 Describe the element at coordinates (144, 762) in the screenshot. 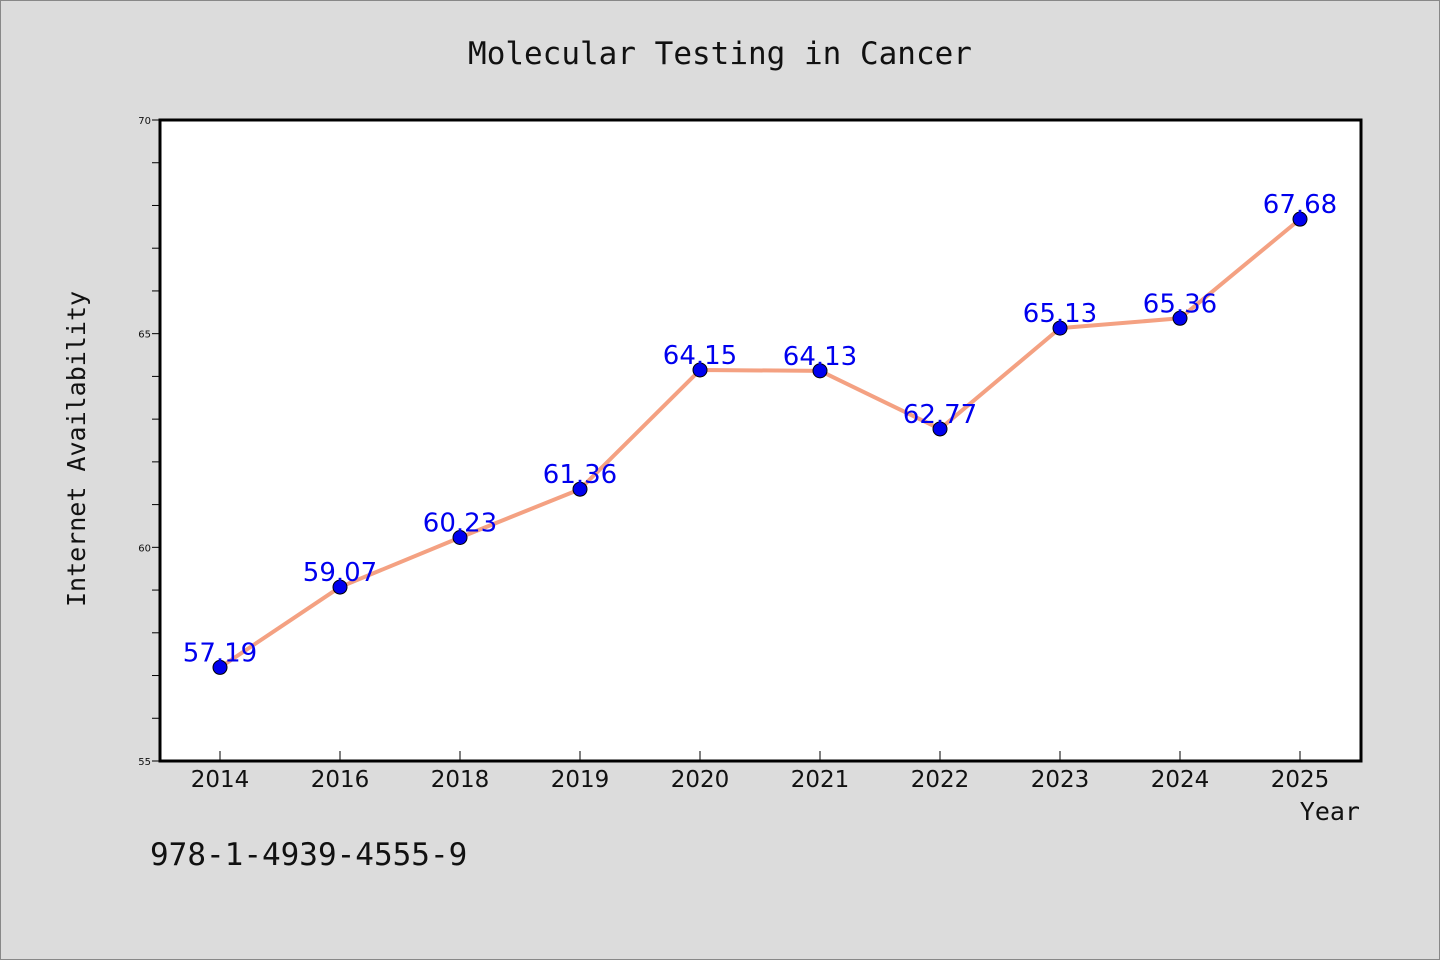

I see `y-tick-label: 55` at that location.